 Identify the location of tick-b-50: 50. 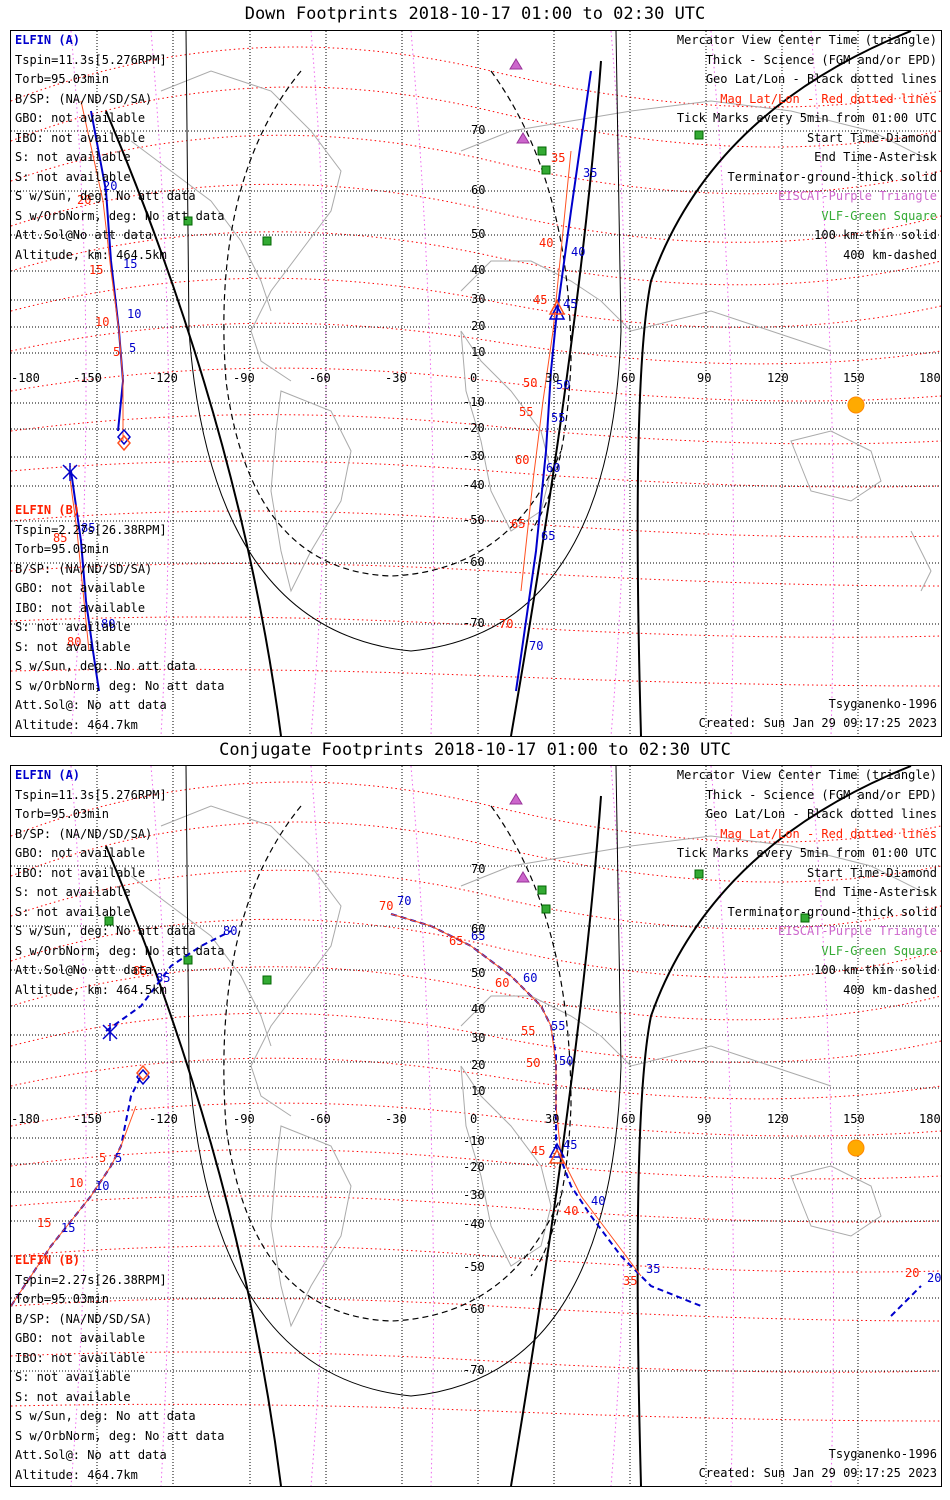
(533, 1063).